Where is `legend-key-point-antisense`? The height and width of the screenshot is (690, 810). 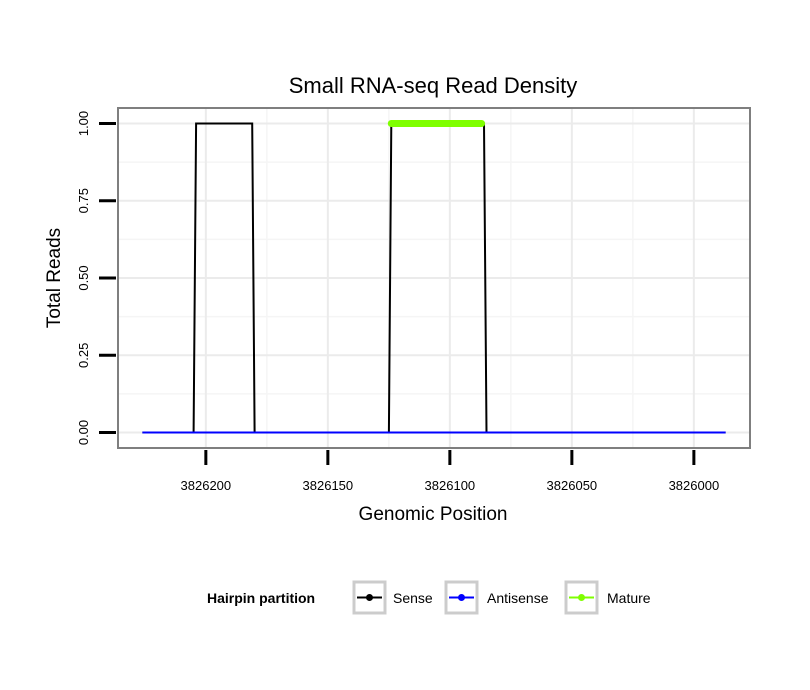
legend-key-point-antisense is located at coordinates (461, 597).